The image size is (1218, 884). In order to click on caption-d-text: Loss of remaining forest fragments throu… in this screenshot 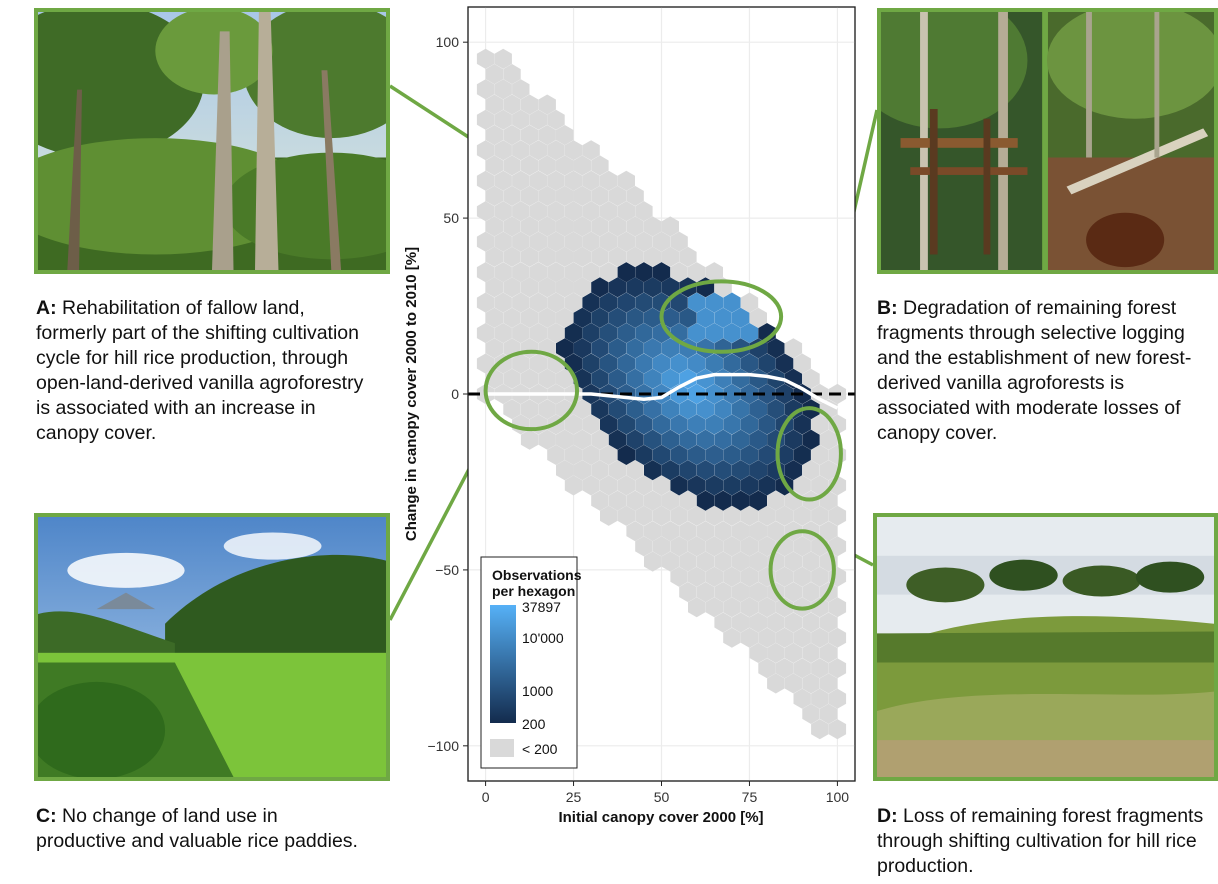, I will do `click(1040, 841)`.